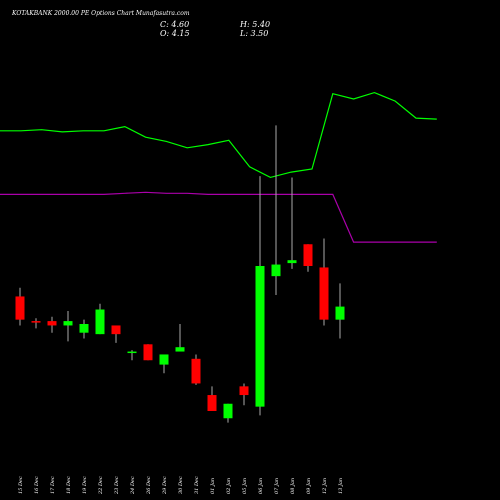 Image resolution: width=500 pixels, height=500 pixels. I want to click on x-tick-label-7: 23 Dec, so click(117, 485).